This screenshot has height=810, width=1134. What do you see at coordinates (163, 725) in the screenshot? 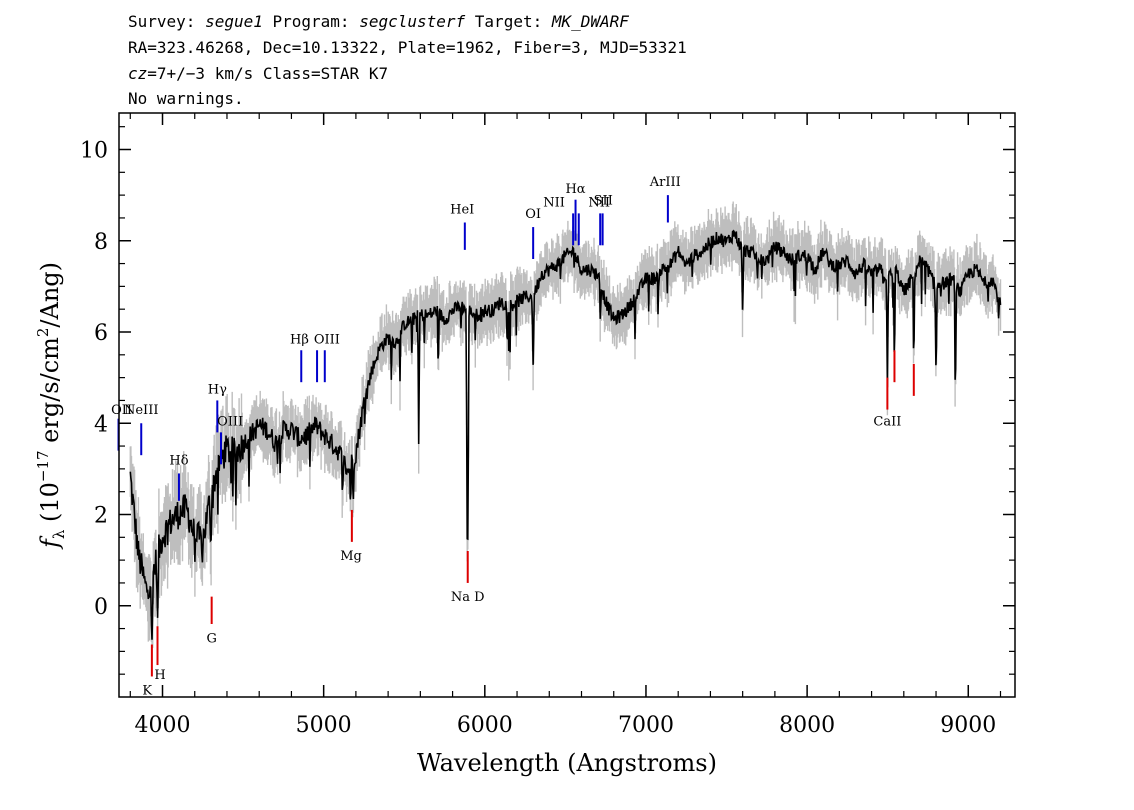
I see `x-tick-label: 4000` at bounding box center [163, 725].